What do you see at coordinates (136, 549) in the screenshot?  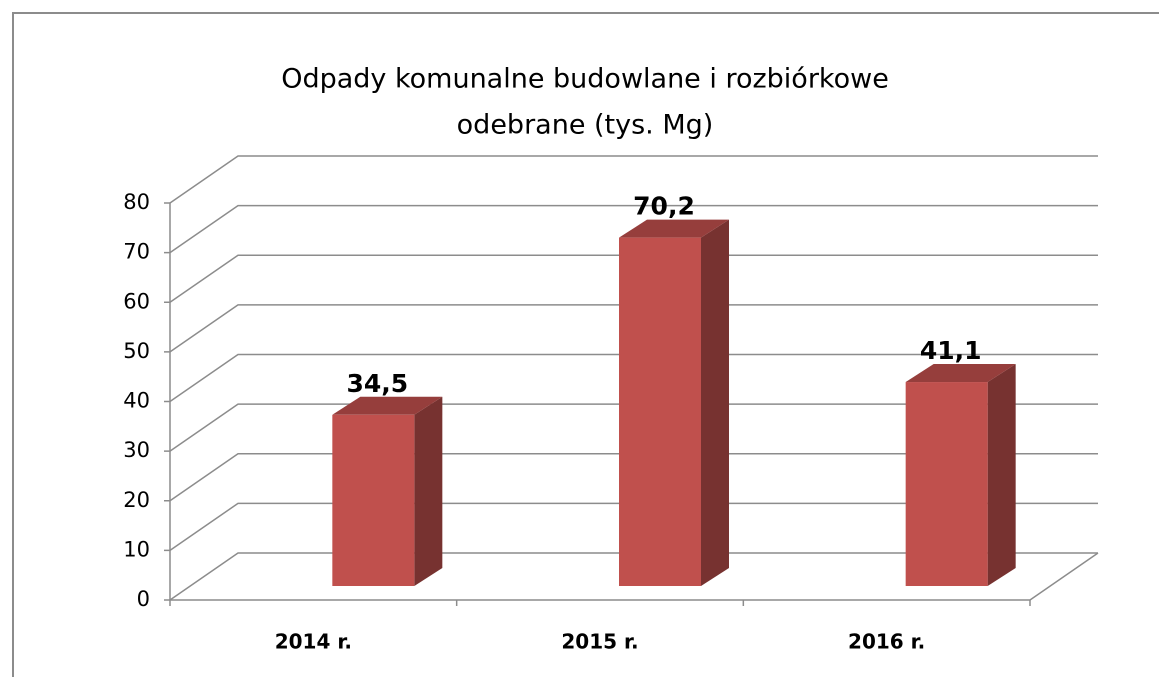 I see `y-tick-label: 10` at bounding box center [136, 549].